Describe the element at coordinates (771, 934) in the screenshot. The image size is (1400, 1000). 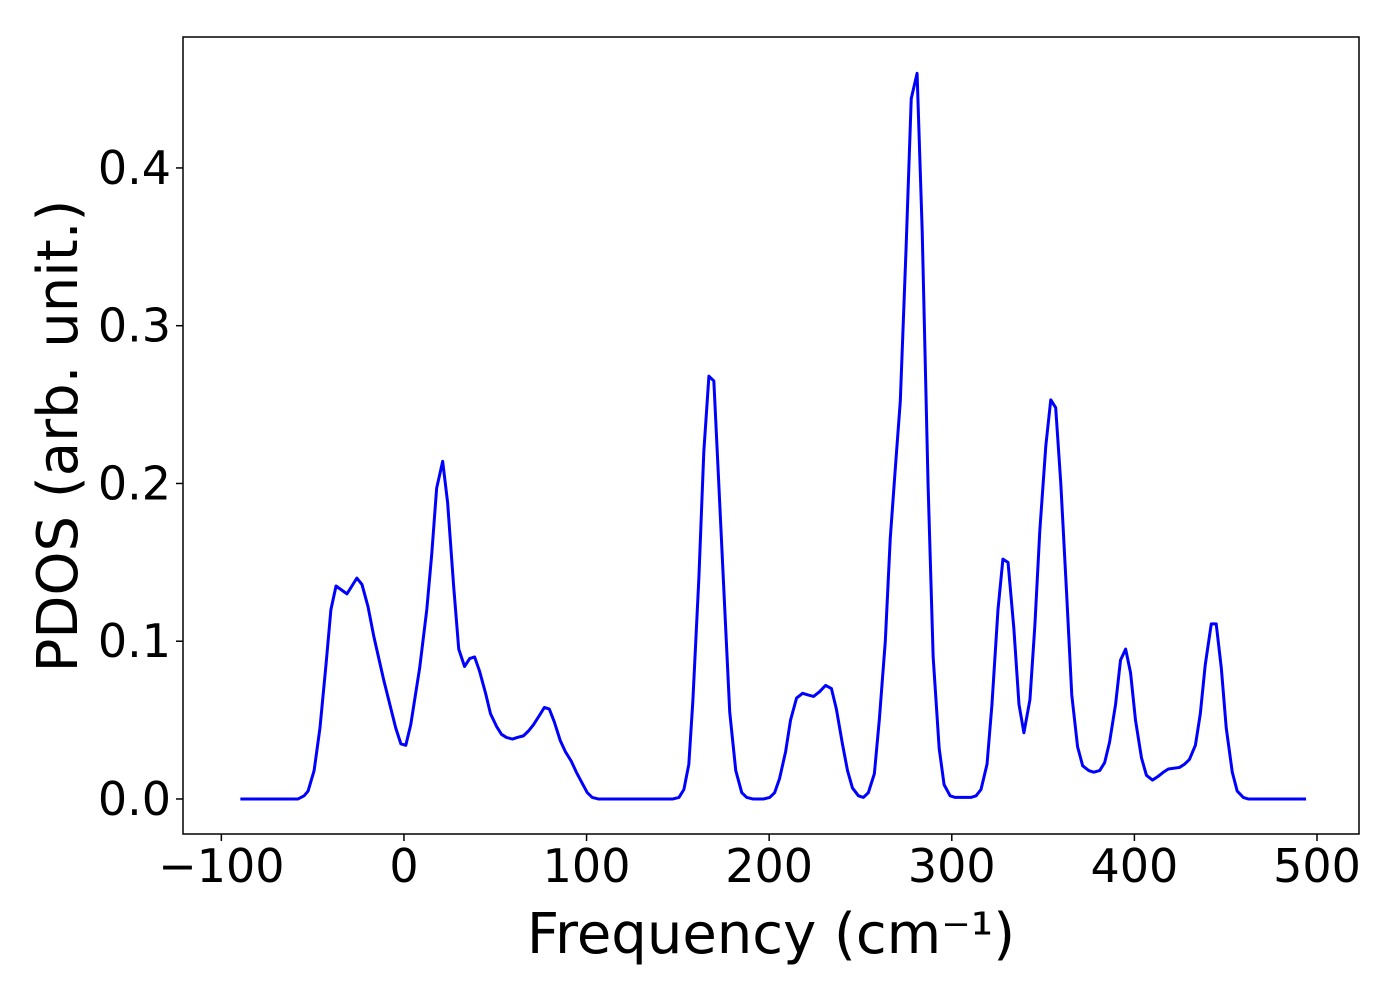
I see `x-axis-label: Frequency (cm⁻¹)` at that location.